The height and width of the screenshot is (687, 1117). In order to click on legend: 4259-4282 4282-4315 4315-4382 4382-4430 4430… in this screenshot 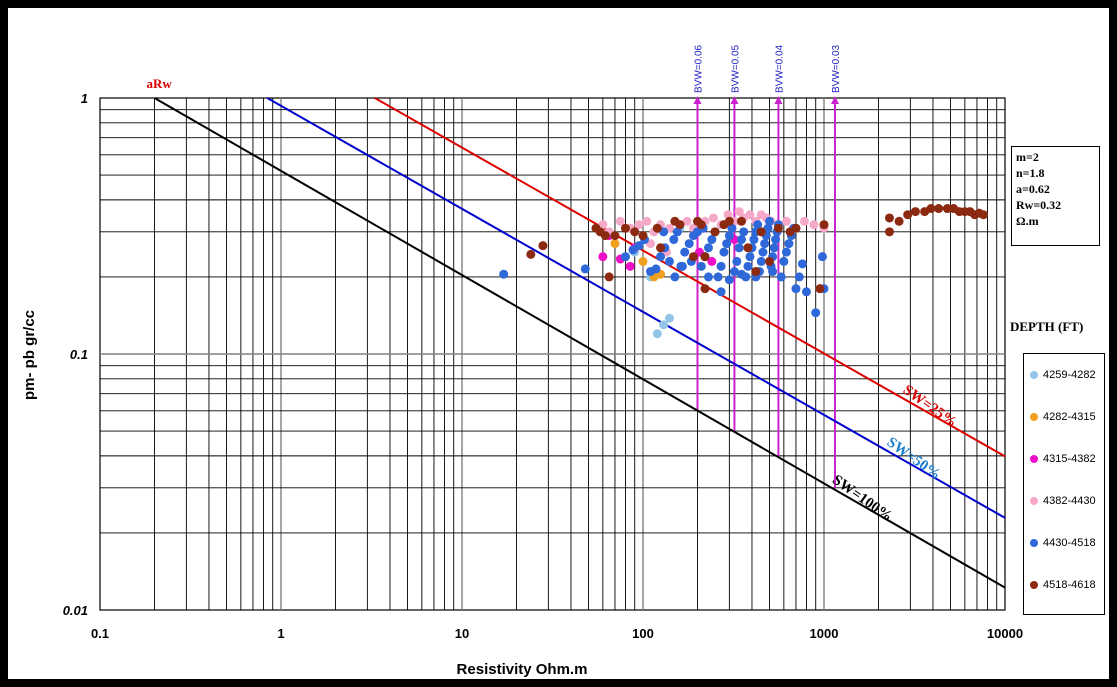, I will do `click(1064, 484)`.